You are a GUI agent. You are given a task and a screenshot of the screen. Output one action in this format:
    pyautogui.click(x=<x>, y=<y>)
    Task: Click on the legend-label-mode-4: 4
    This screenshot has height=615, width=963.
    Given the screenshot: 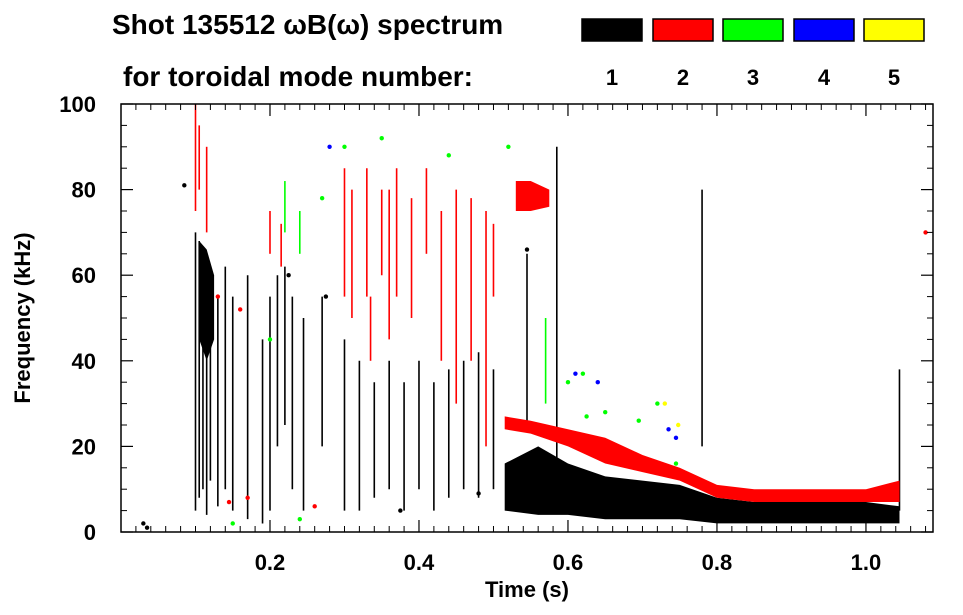 What is the action you would take?
    pyautogui.click(x=824, y=77)
    